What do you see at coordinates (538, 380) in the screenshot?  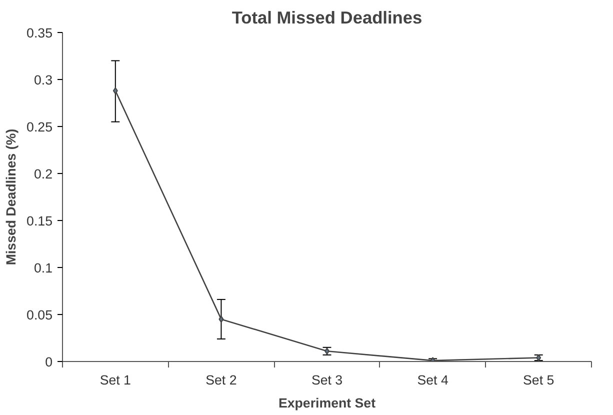 I see `x-tick-label: Set 5` at bounding box center [538, 380].